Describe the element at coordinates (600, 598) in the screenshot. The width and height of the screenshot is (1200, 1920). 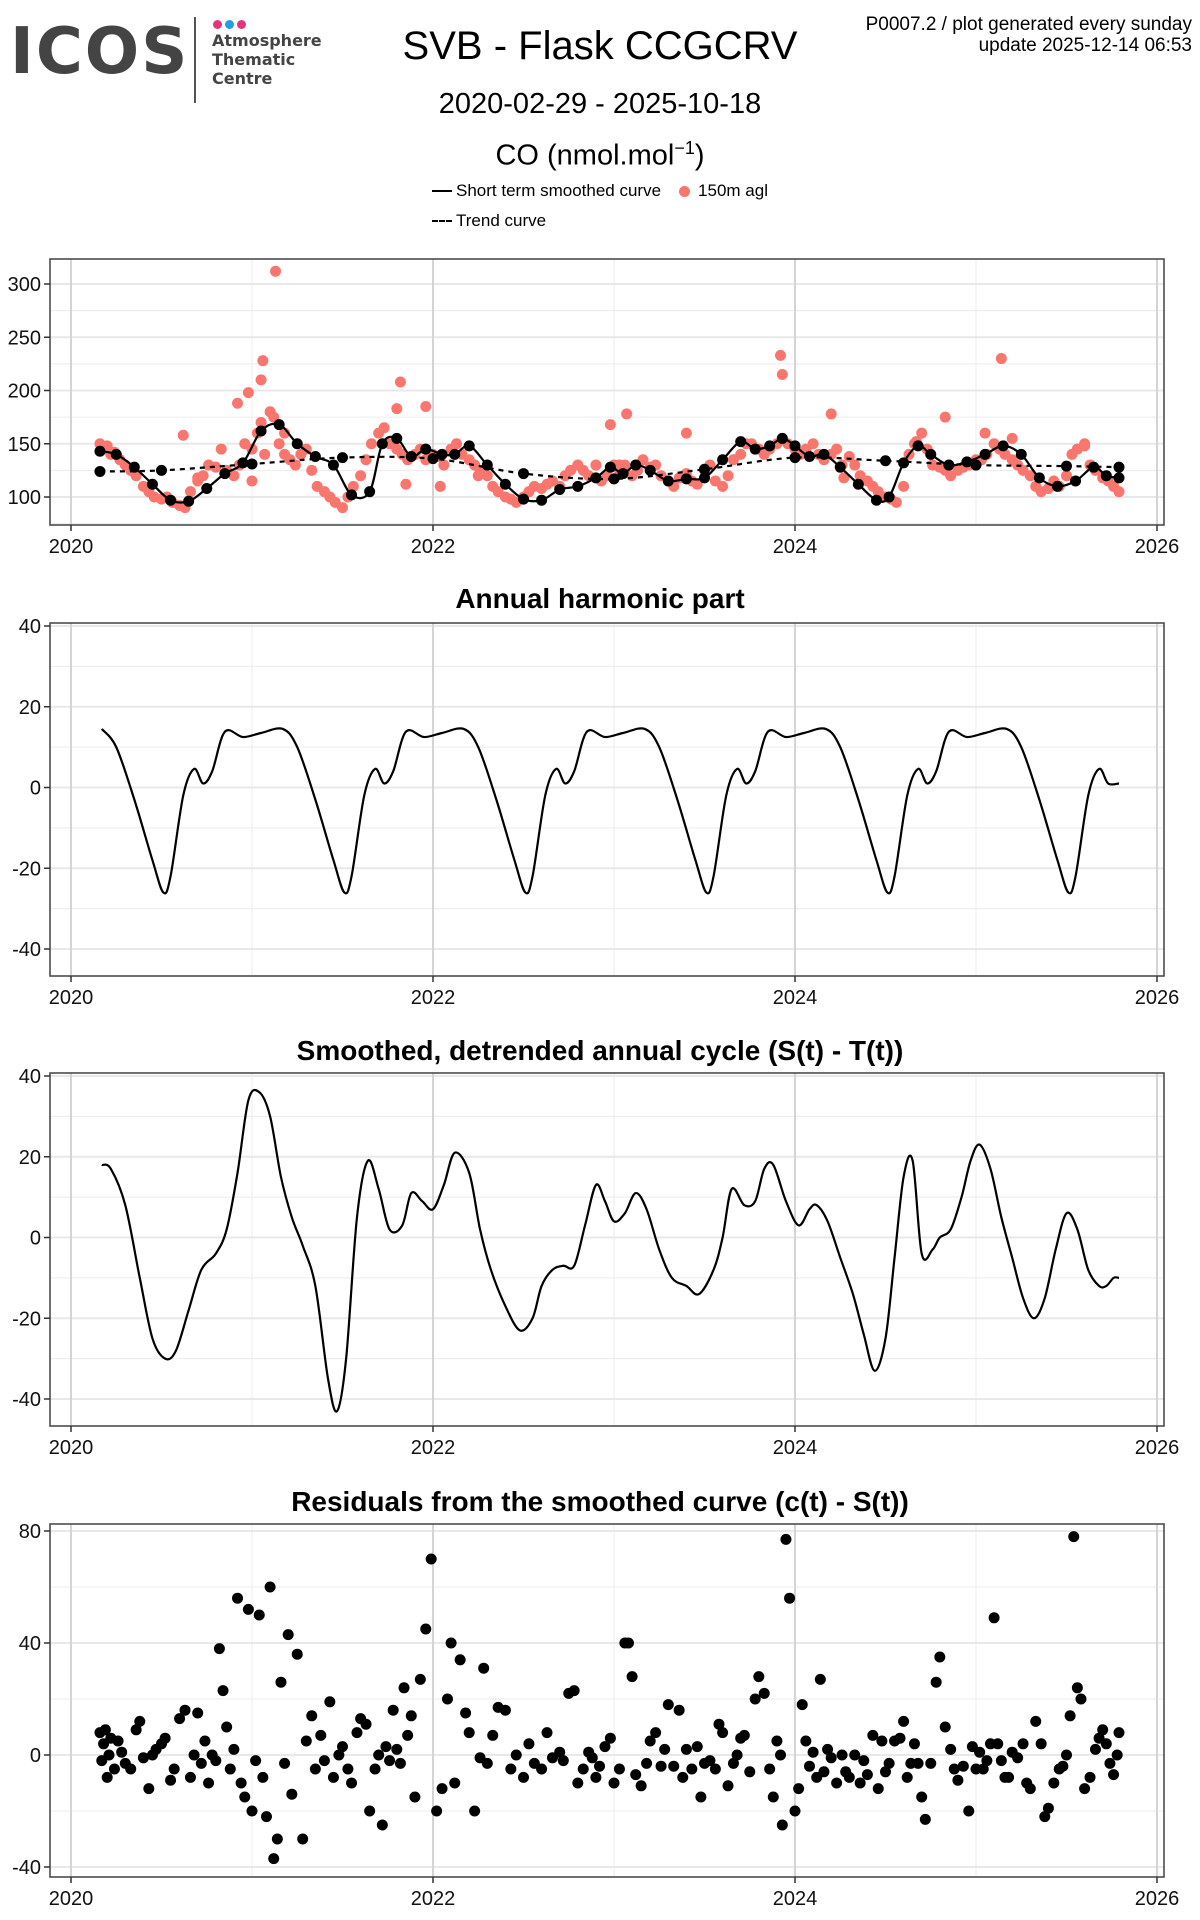
I see `panel-title-harmonic: Annual harmonic part` at that location.